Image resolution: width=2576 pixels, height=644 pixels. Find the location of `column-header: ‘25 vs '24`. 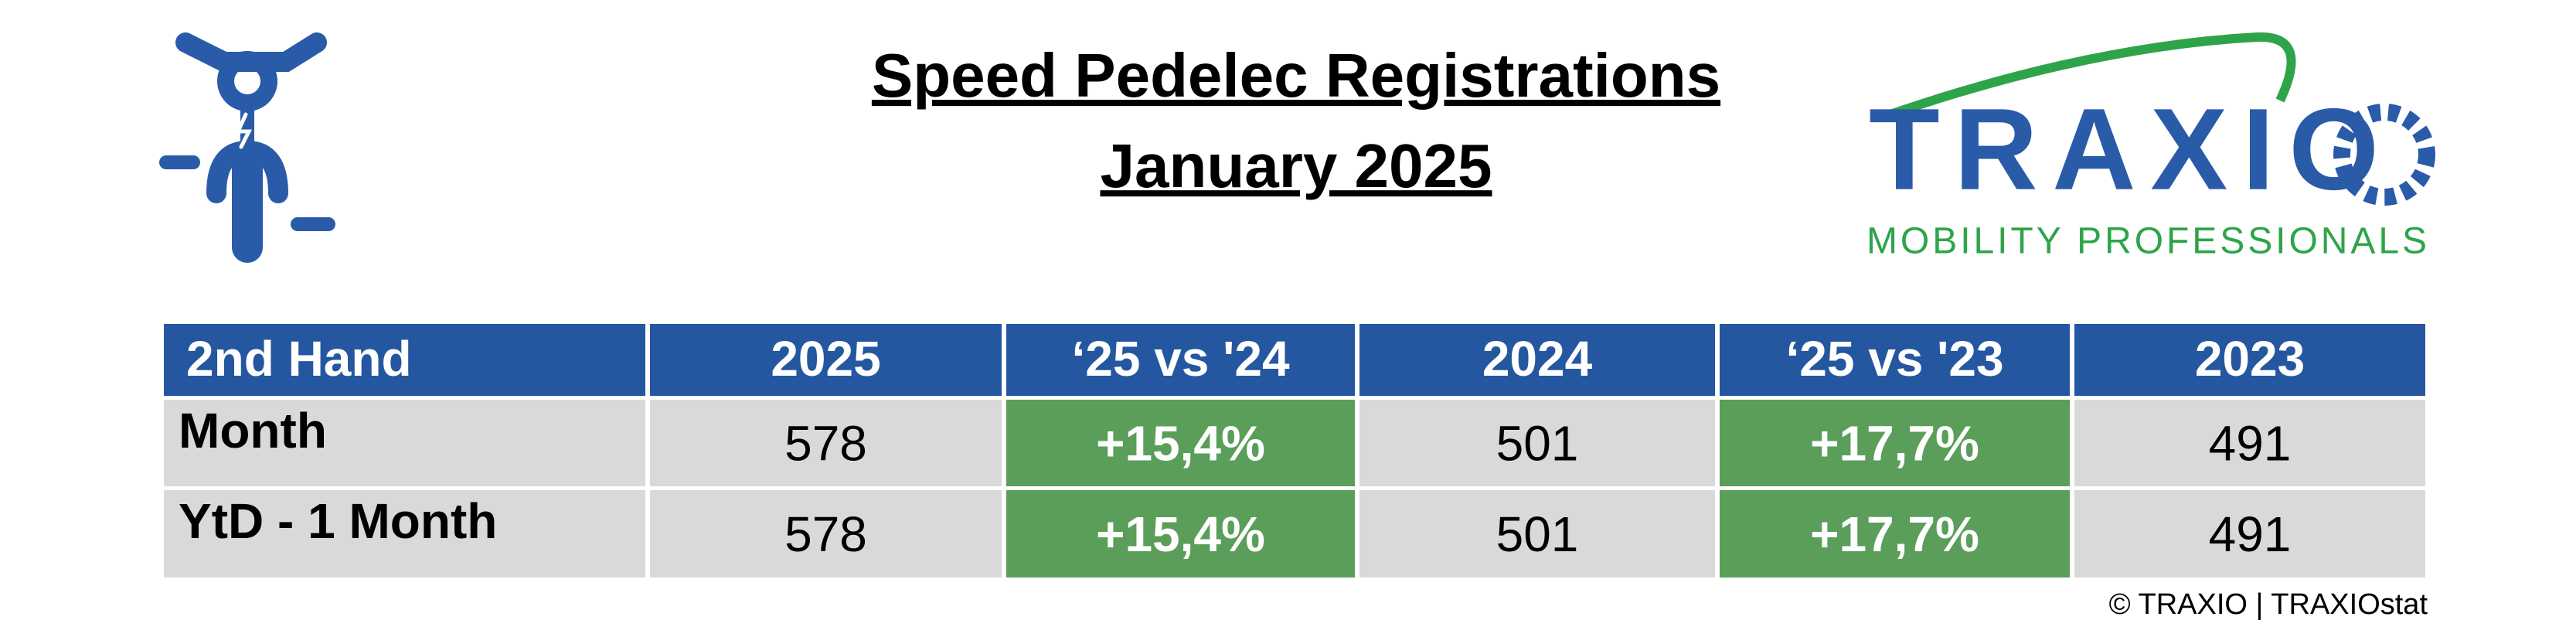

column-header: ‘25 vs '24 is located at coordinates (1180, 359).